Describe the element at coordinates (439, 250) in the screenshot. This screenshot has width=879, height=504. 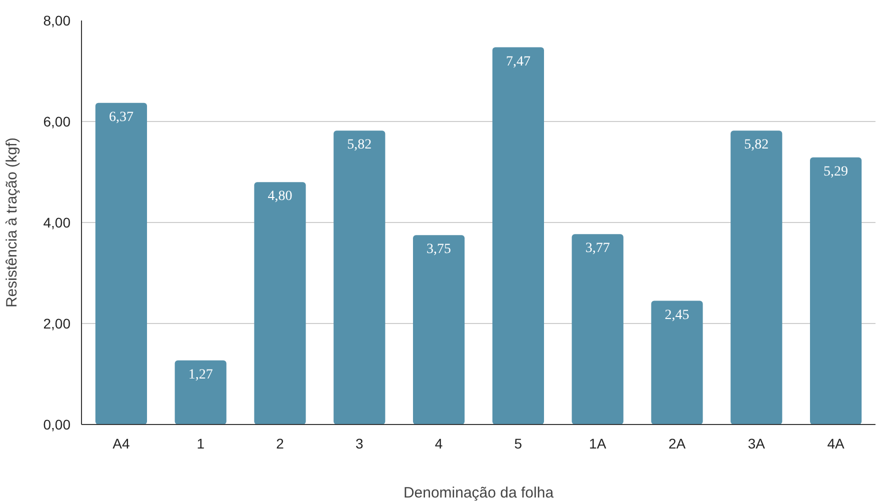
I see `data-label: 3,75` at that location.